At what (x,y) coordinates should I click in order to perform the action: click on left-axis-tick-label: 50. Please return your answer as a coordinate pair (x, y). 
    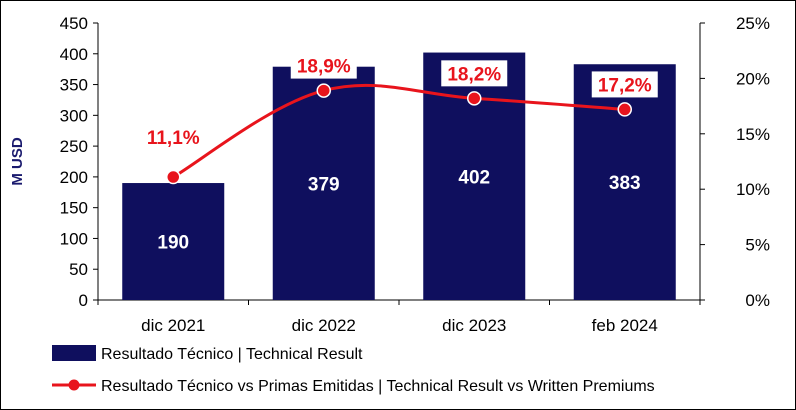
    Looking at the image, I should click on (78, 269).